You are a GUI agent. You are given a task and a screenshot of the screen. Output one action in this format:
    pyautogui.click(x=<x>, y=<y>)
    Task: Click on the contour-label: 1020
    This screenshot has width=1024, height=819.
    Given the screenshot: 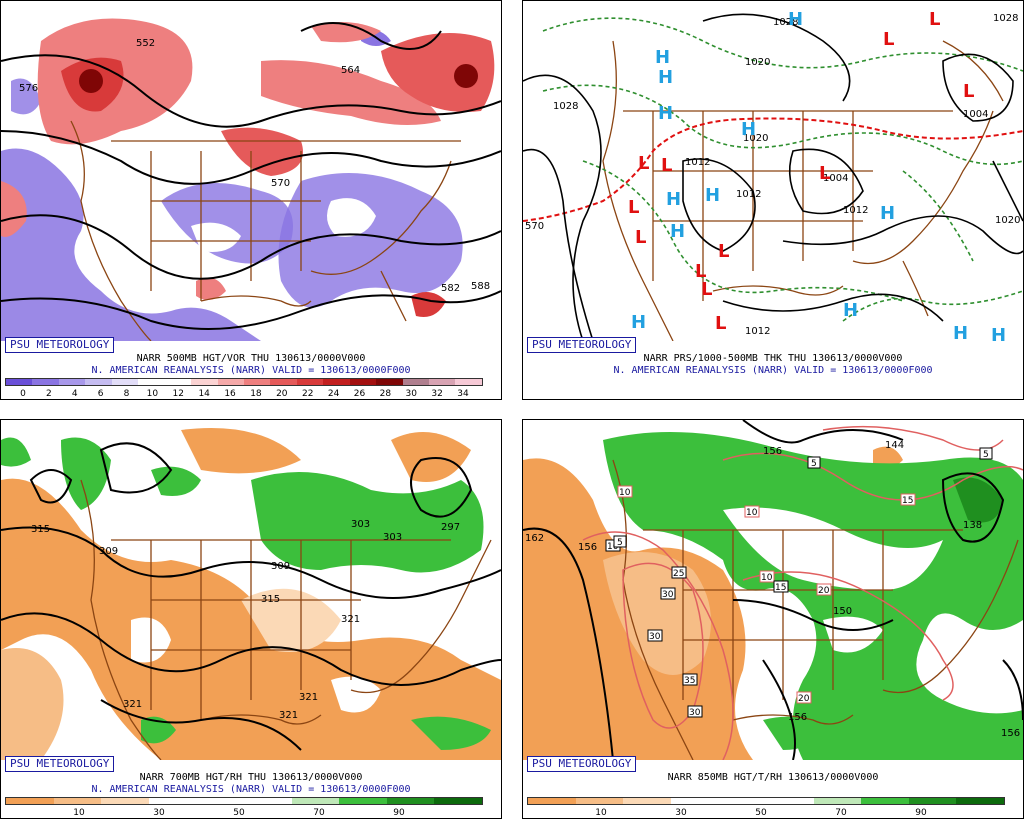 What is the action you would take?
    pyautogui.click(x=757, y=62)
    